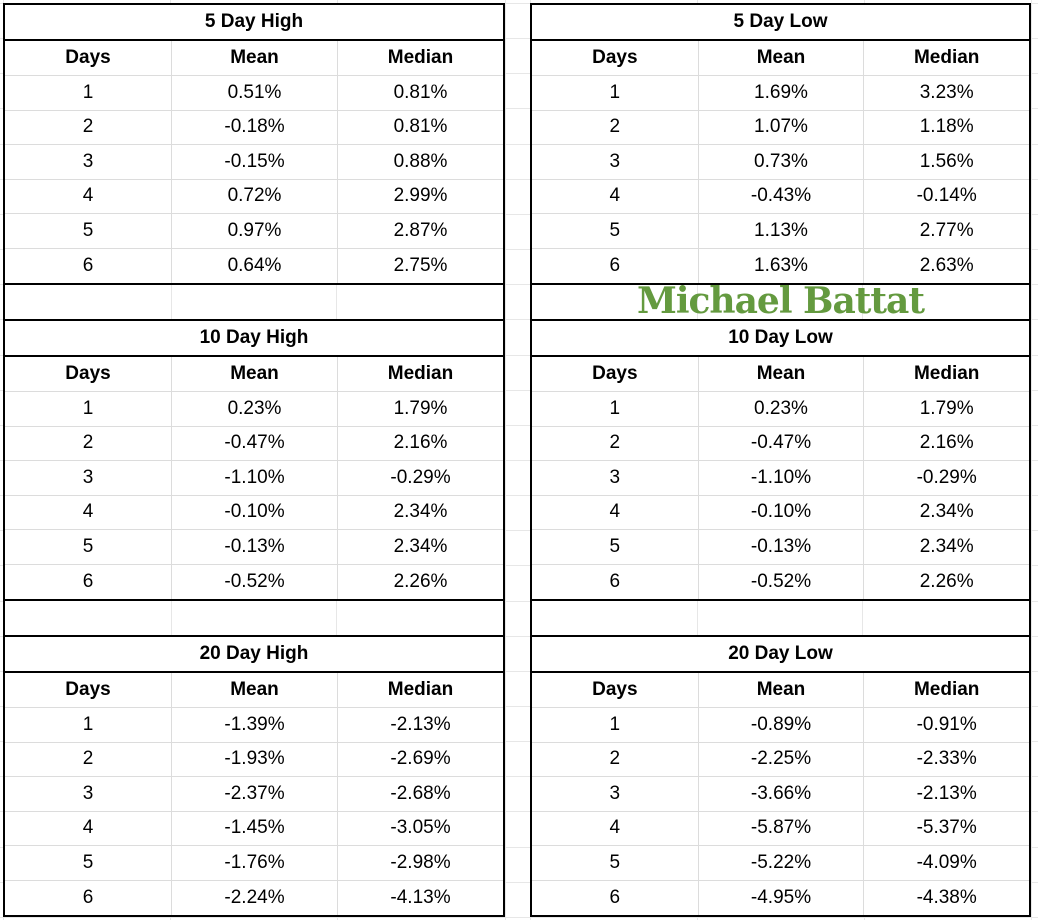 The width and height of the screenshot is (1038, 920). Describe the element at coordinates (780, 23) in the screenshot. I see `table-title: 5 Day Low` at that location.